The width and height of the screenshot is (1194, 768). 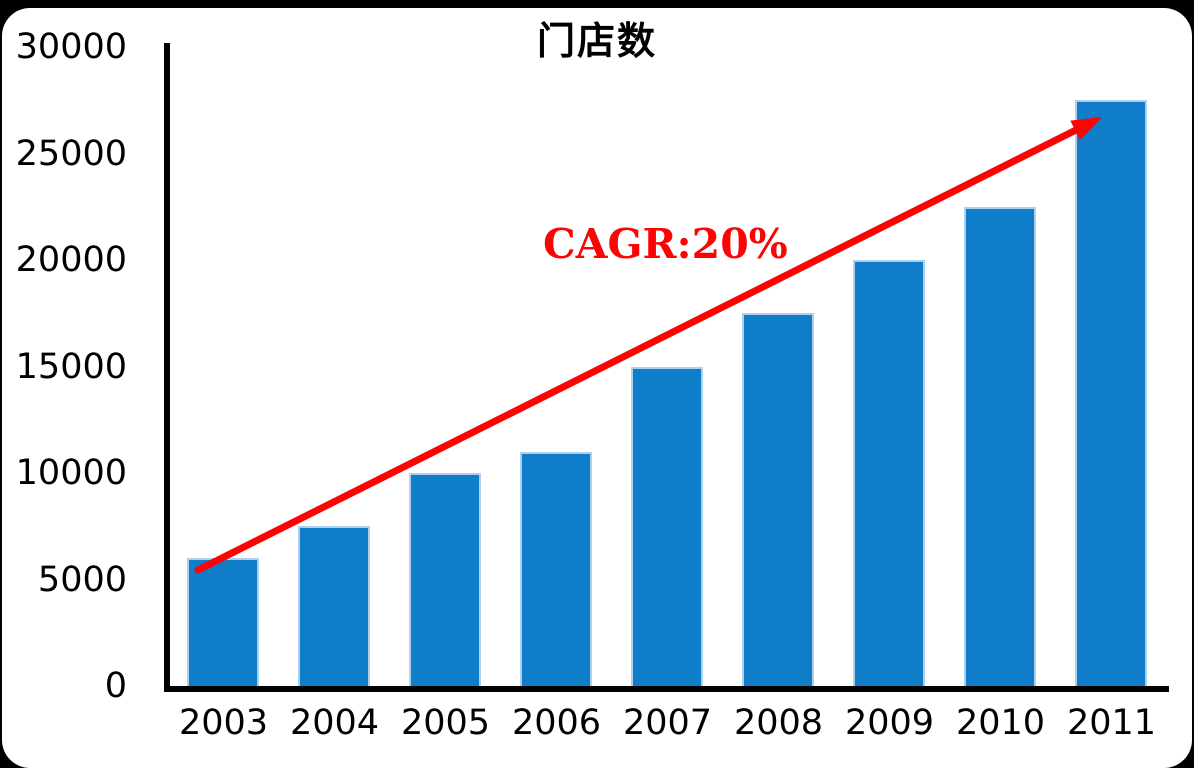 What do you see at coordinates (71, 473) in the screenshot?
I see `y-tick-label-10000: 10000` at bounding box center [71, 473].